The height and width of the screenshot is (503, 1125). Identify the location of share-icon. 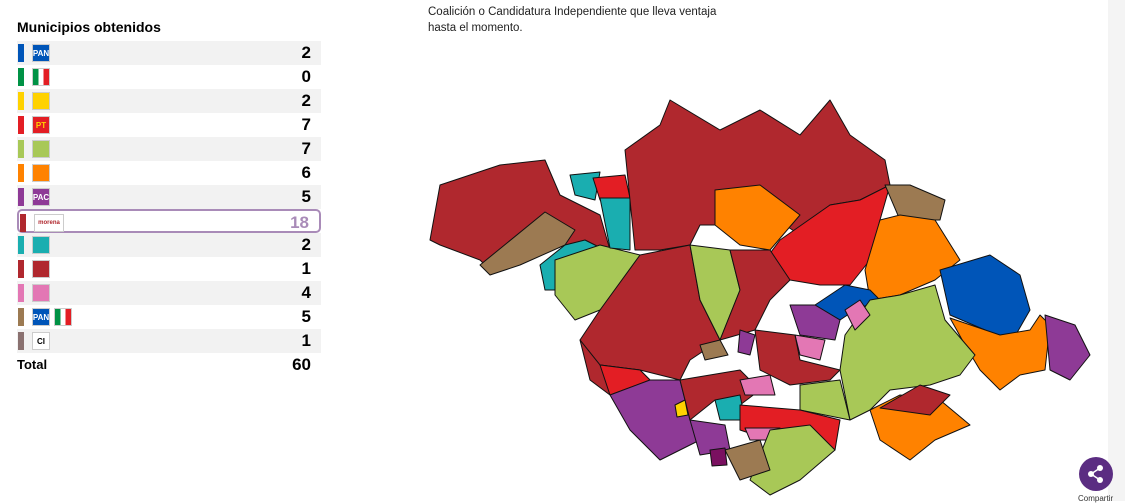
(1095, 474).